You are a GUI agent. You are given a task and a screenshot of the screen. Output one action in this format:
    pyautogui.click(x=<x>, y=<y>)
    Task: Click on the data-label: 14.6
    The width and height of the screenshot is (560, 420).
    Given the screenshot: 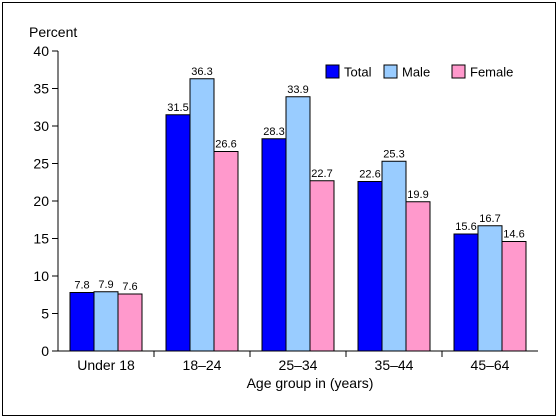 What is the action you would take?
    pyautogui.click(x=513, y=235)
    